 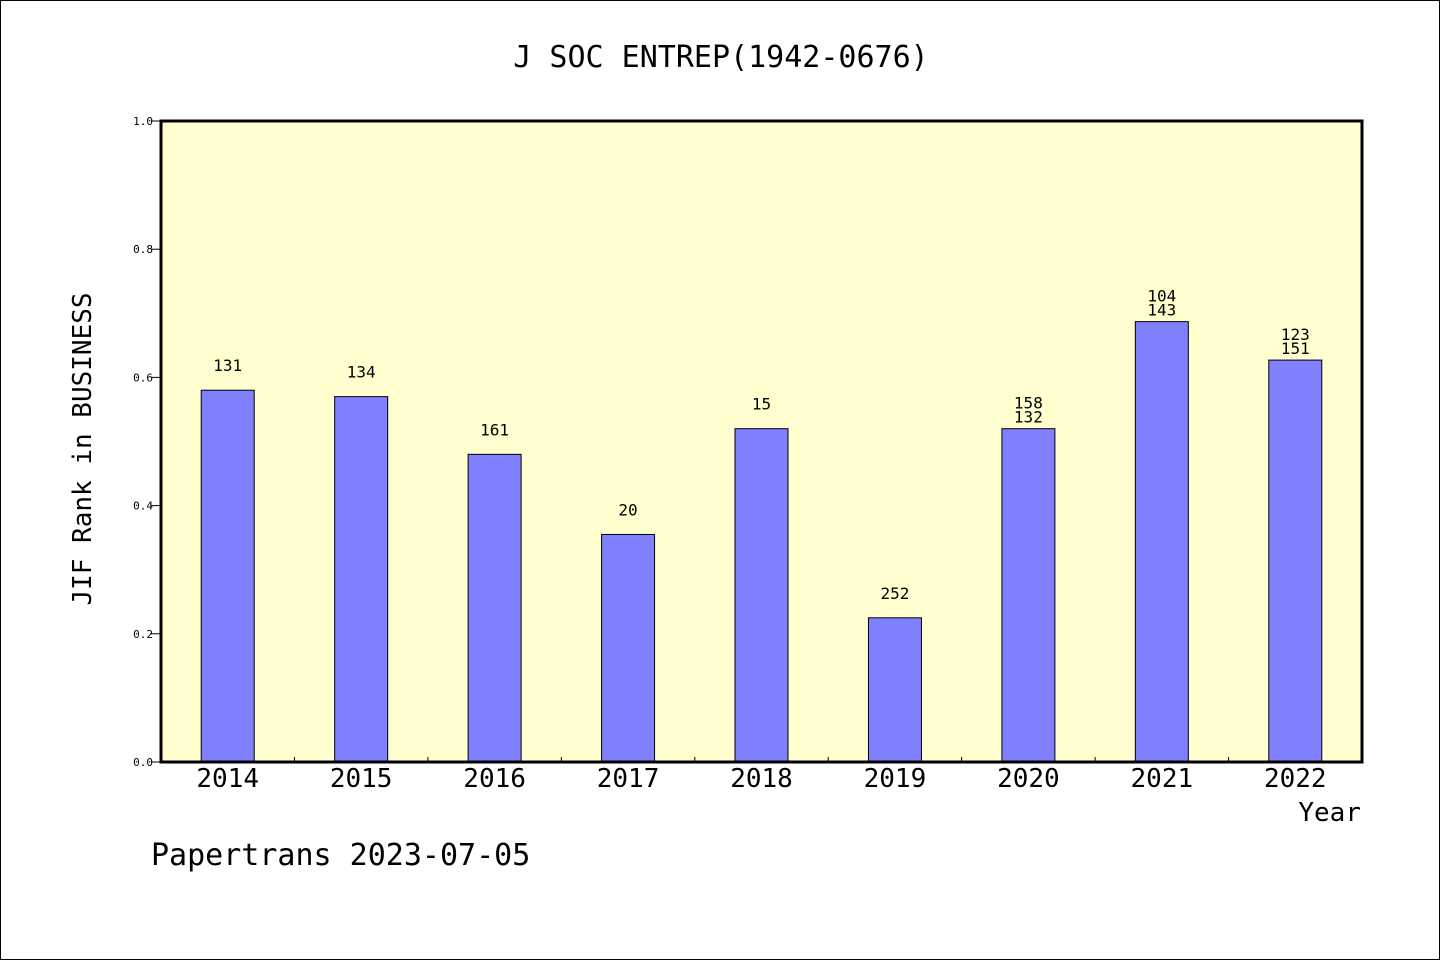 I want to click on data-label: 134, so click(x=361, y=372).